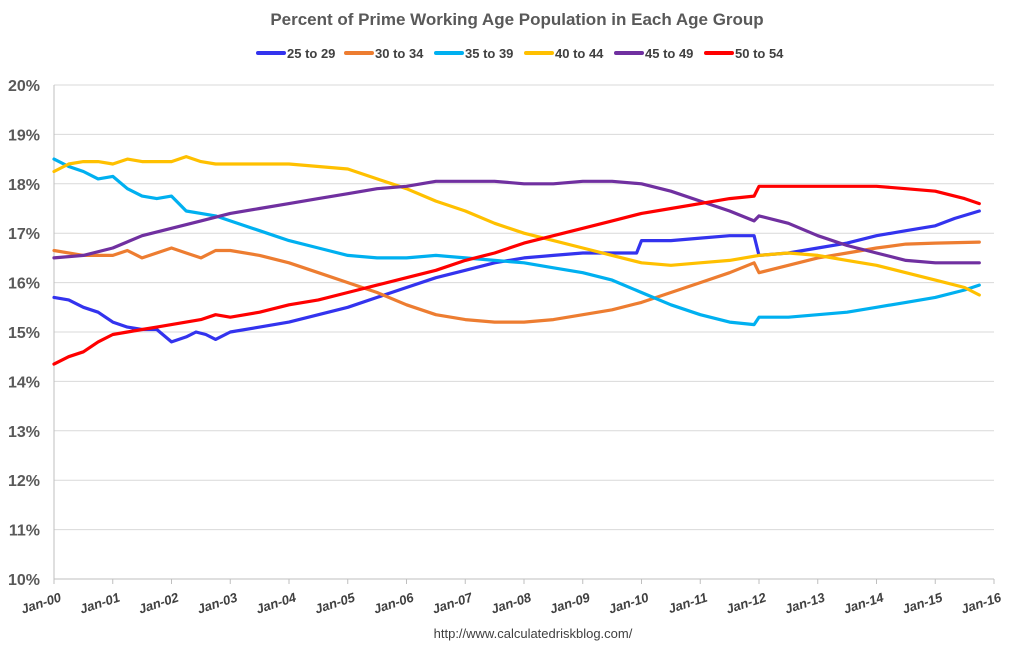 Image resolution: width=1035 pixels, height=649 pixels. Describe the element at coordinates (24, 531) in the screenshot. I see `y-tick-label: 11%` at that location.